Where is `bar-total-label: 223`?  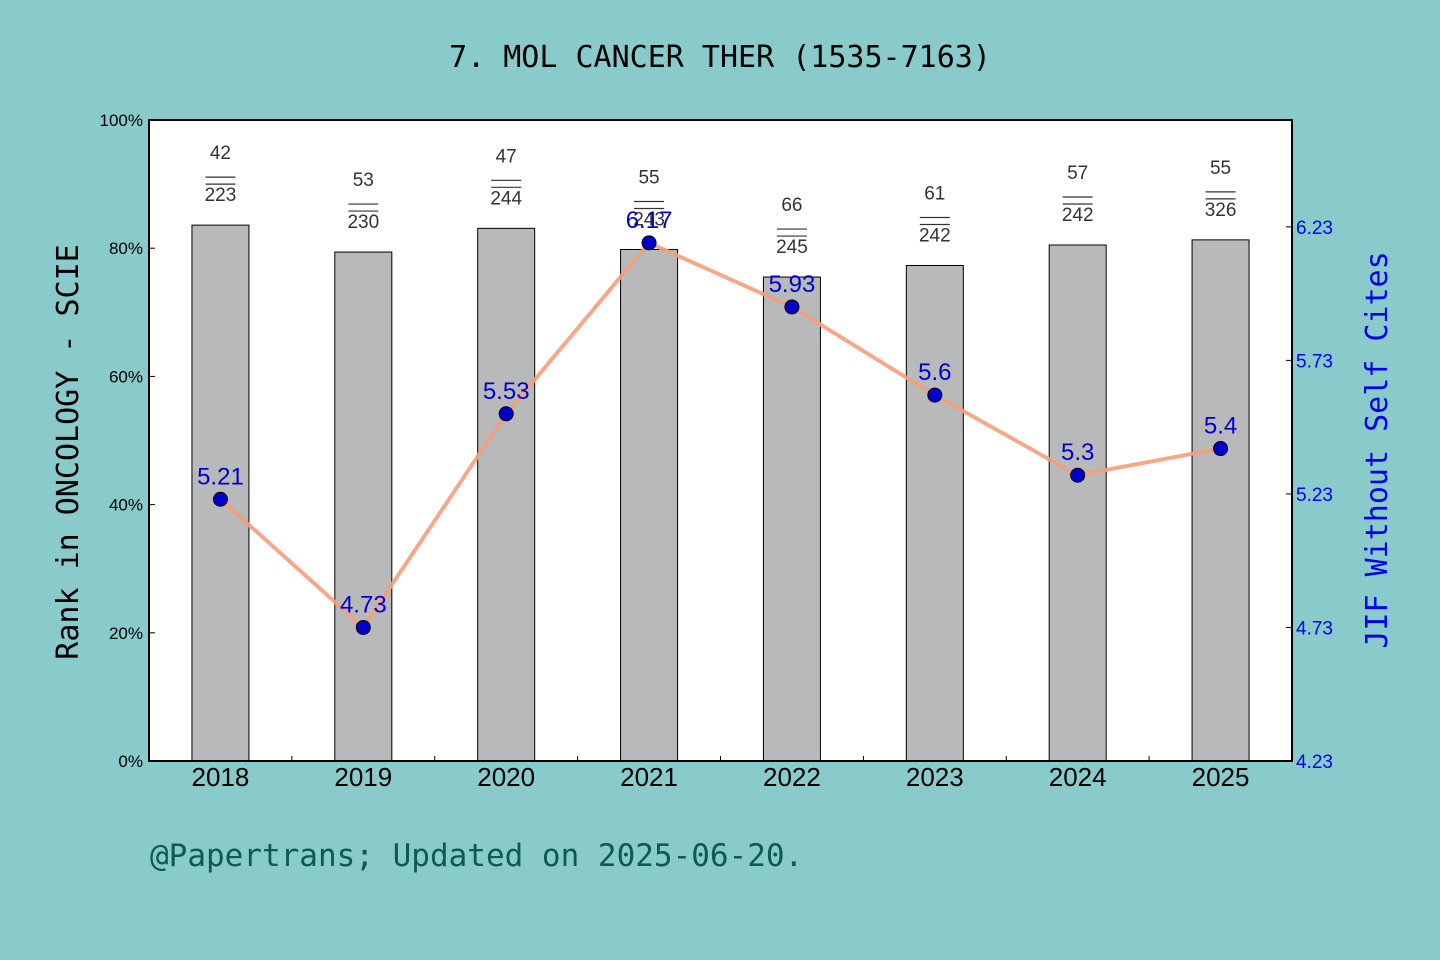 bar-total-label: 223 is located at coordinates (221, 195).